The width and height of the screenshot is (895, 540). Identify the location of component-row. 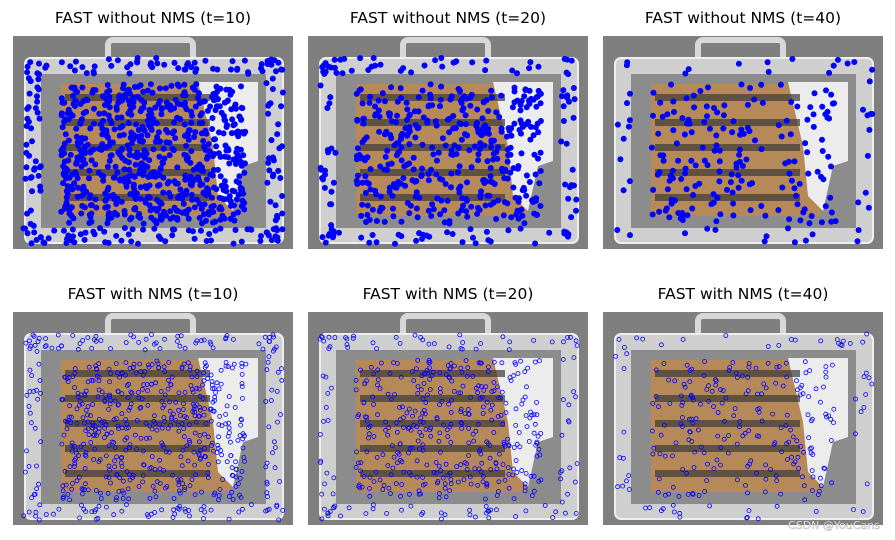
(727, 373).